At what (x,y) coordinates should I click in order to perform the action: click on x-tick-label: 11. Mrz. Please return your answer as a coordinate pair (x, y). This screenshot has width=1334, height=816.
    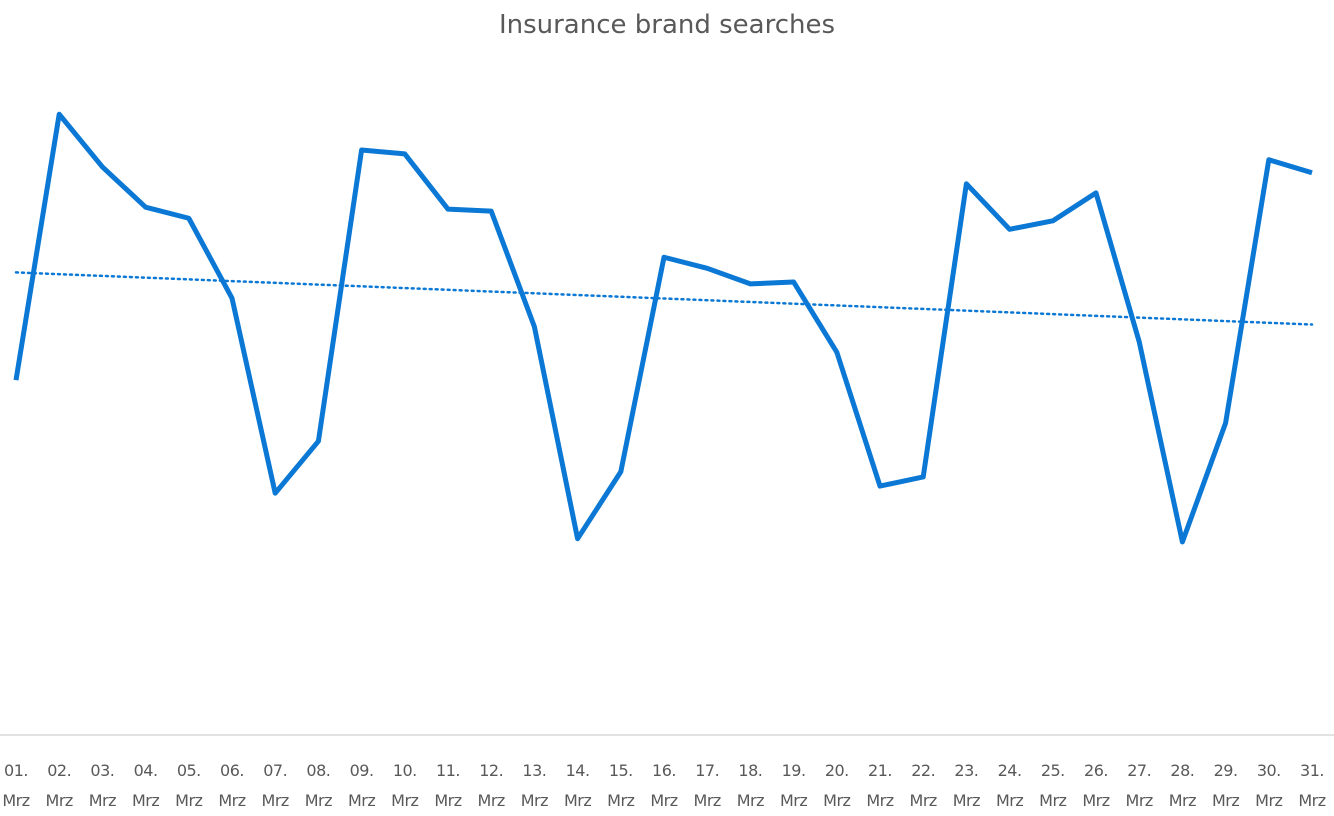
    Looking at the image, I should click on (448, 785).